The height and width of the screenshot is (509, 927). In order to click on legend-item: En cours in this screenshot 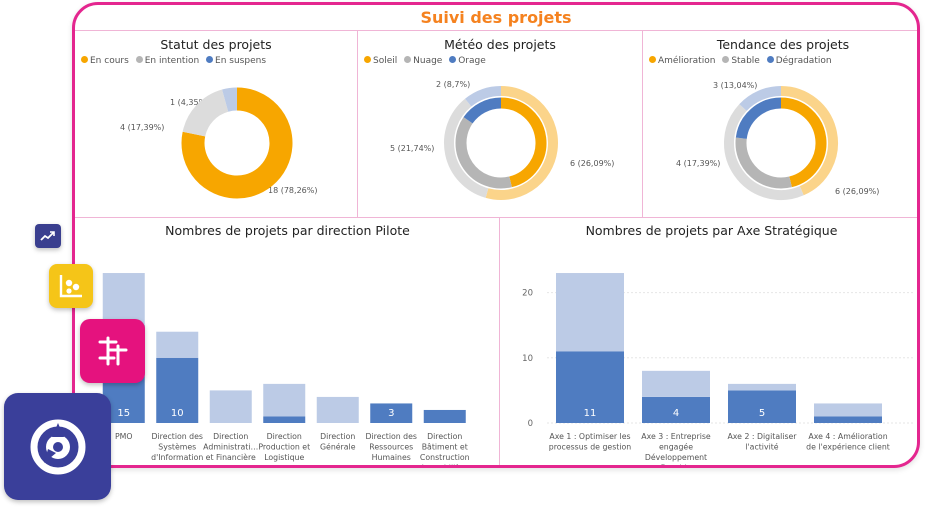, I will do `click(105, 61)`.